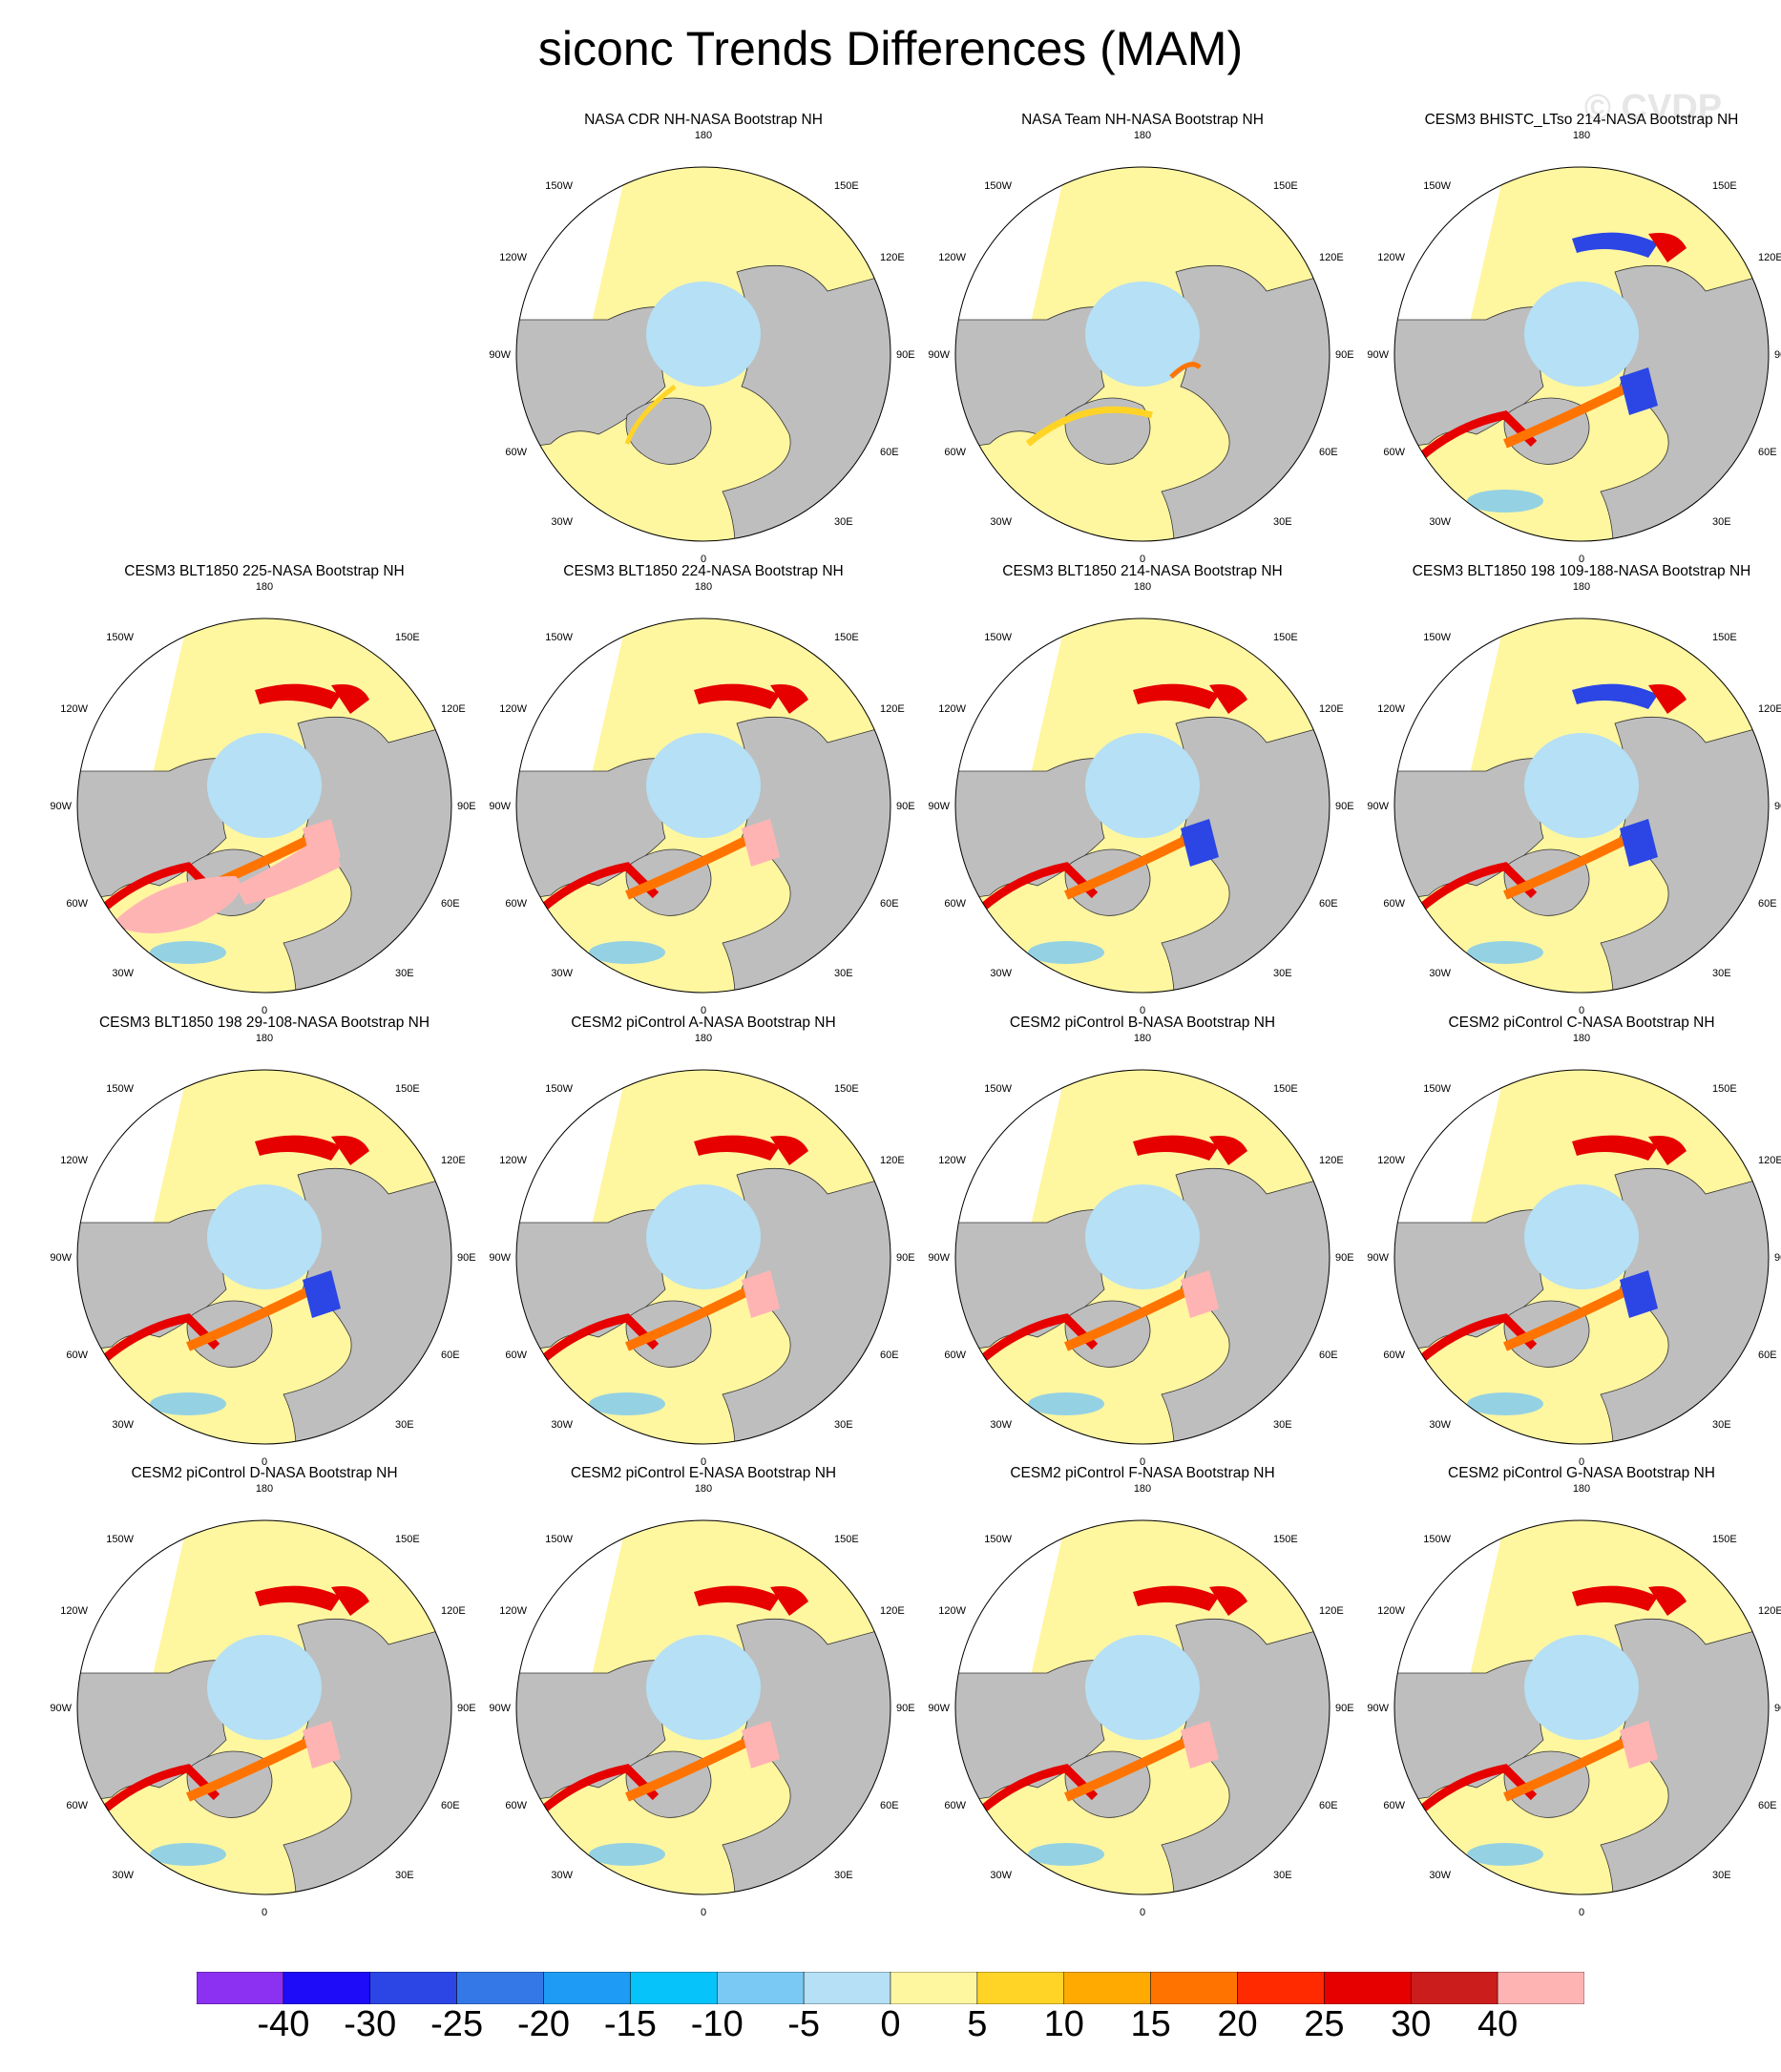 The height and width of the screenshot is (2072, 1781). I want to click on panel-title: CESM2 piControl B-NASA Bootstrap NH, so click(1142, 1023).